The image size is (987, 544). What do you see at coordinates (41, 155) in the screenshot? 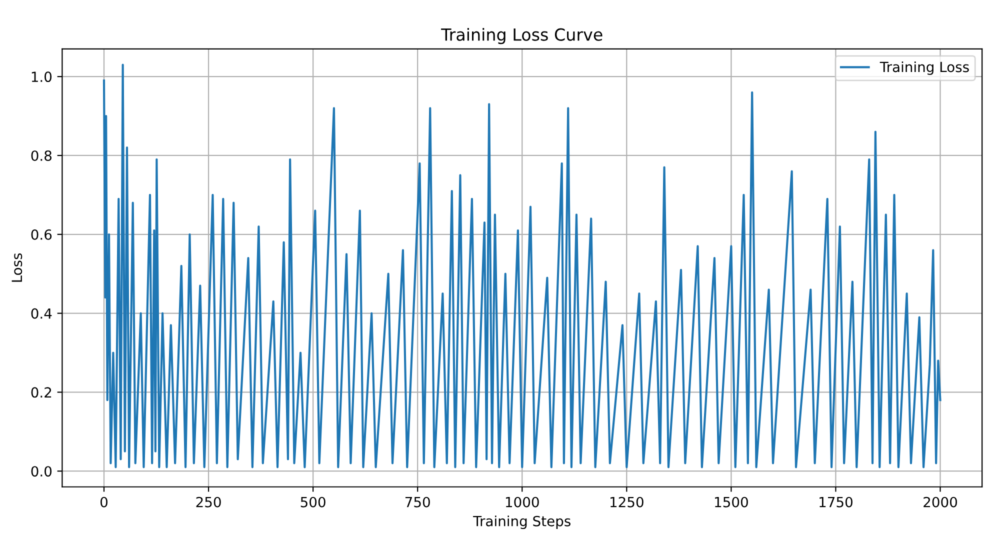
I see `y-tick-label: 0.8` at bounding box center [41, 155].